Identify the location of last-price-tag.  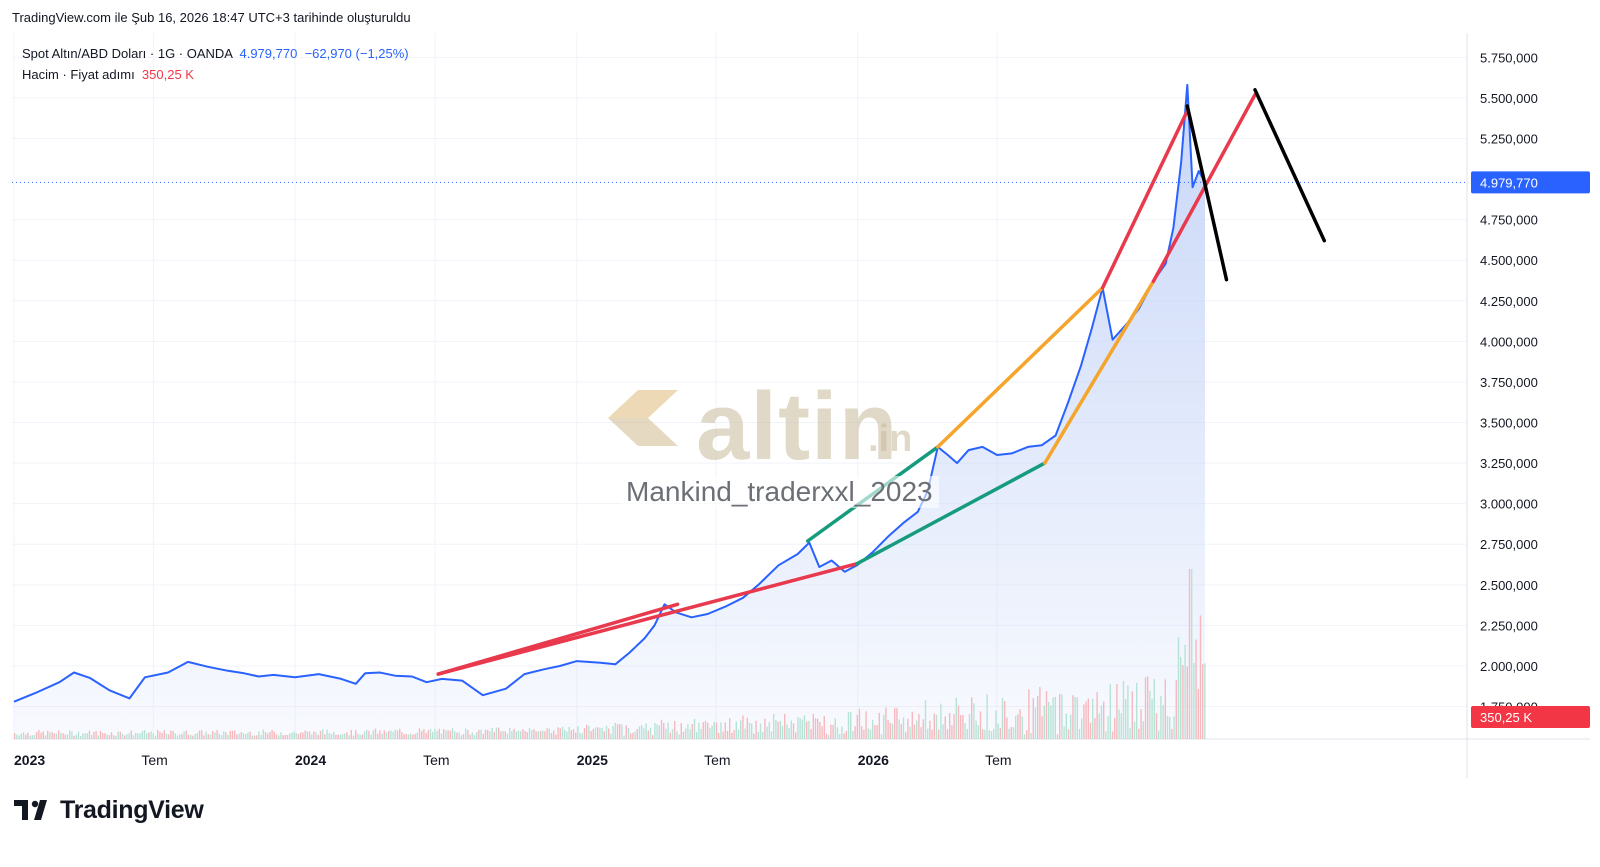
(1530, 182).